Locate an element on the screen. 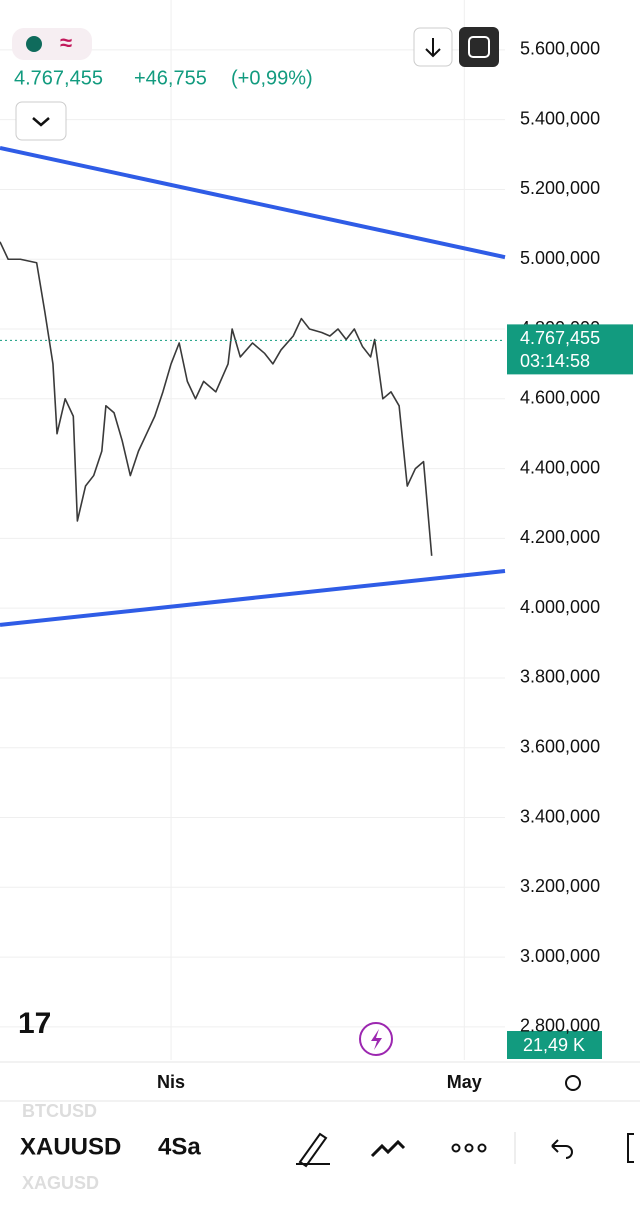  x-tick-label: Nis is located at coordinates (171, 1082).